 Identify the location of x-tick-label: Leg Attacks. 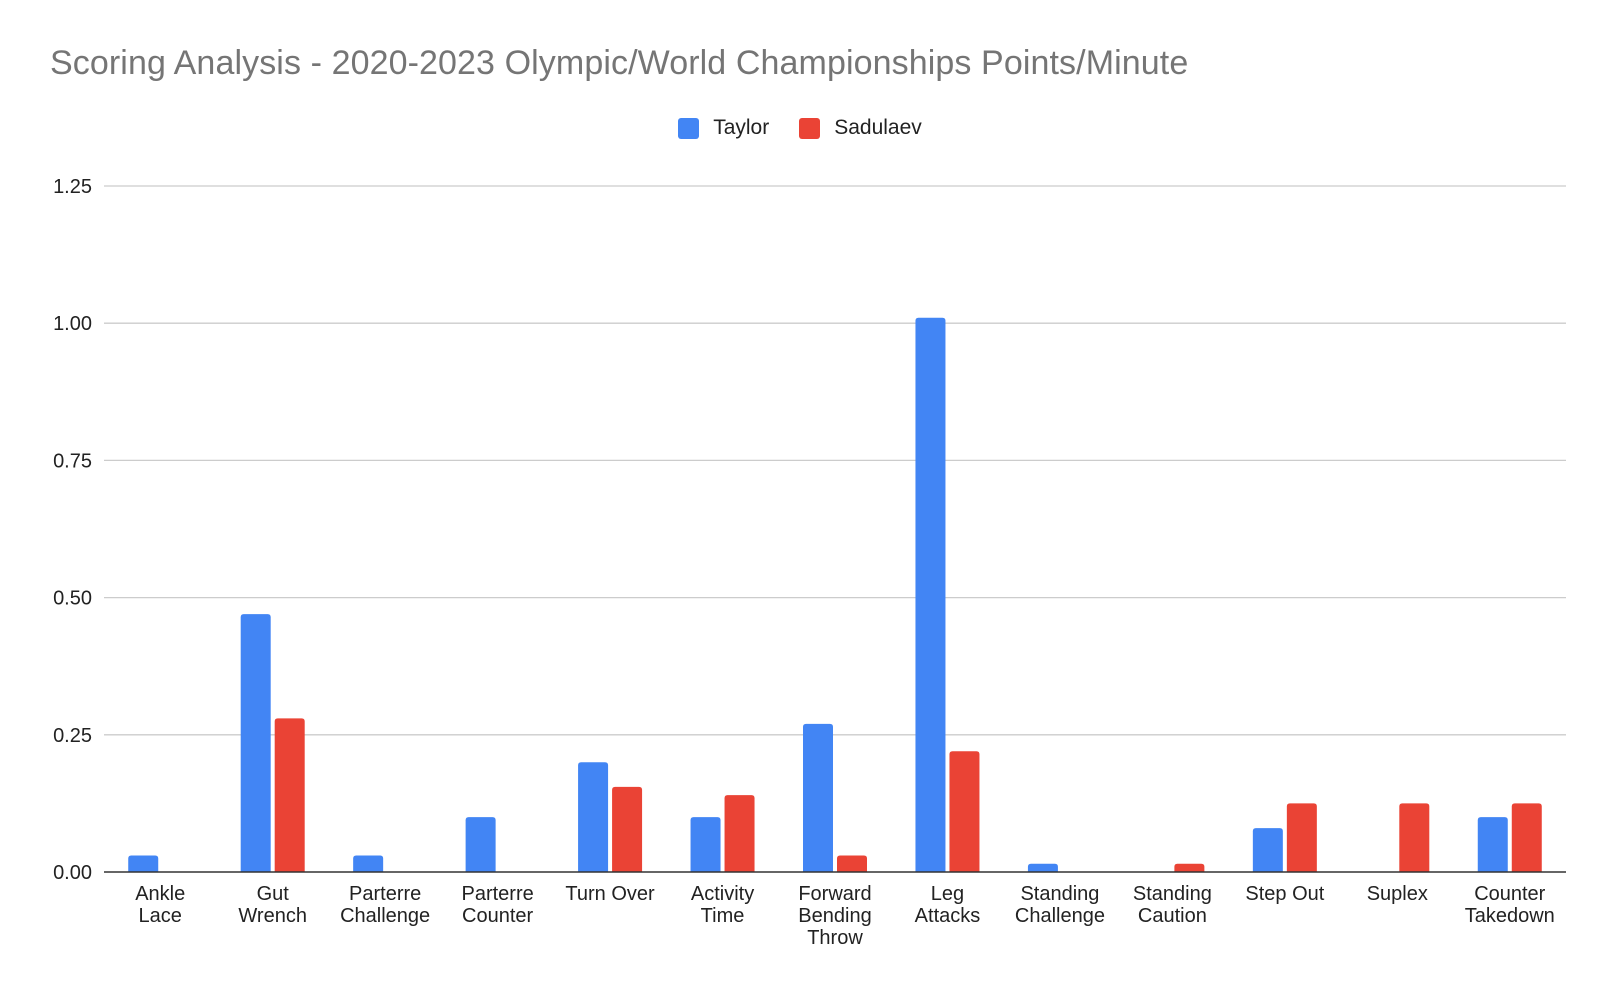
(948, 905).